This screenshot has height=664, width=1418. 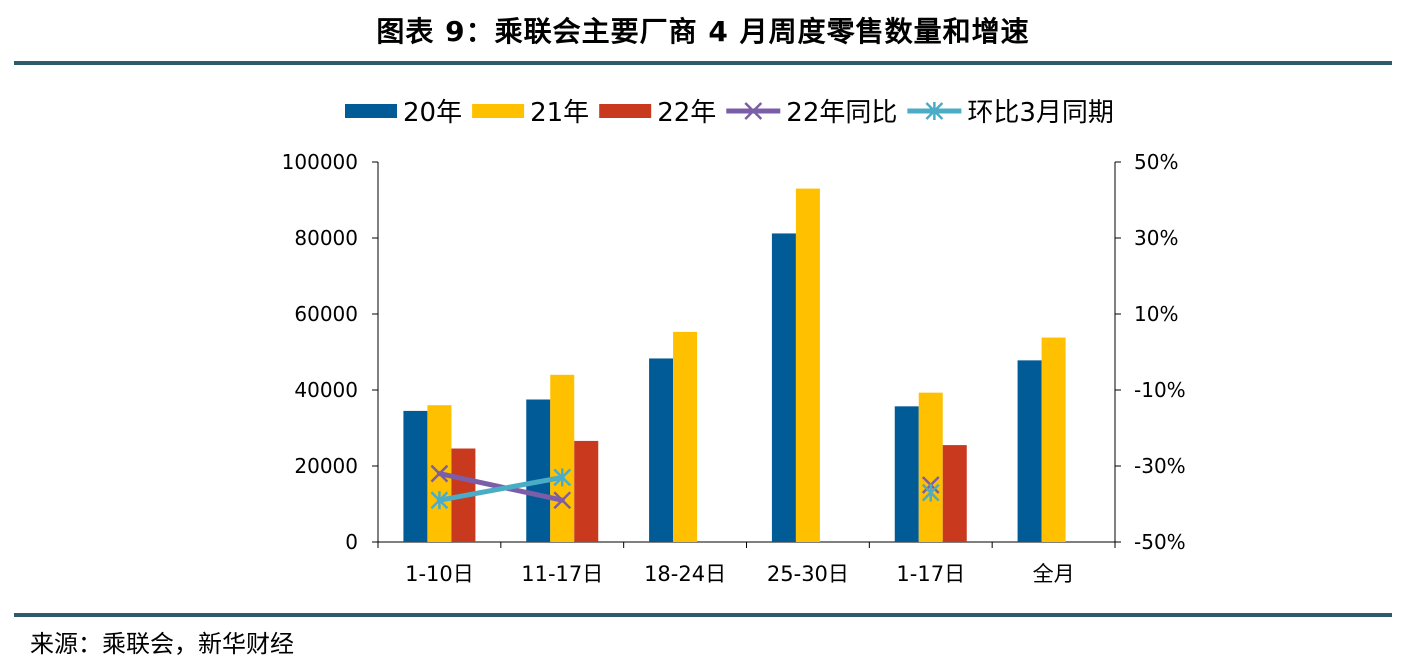 What do you see at coordinates (685, 574) in the screenshot?
I see `x-tick-label: 18-24日` at bounding box center [685, 574].